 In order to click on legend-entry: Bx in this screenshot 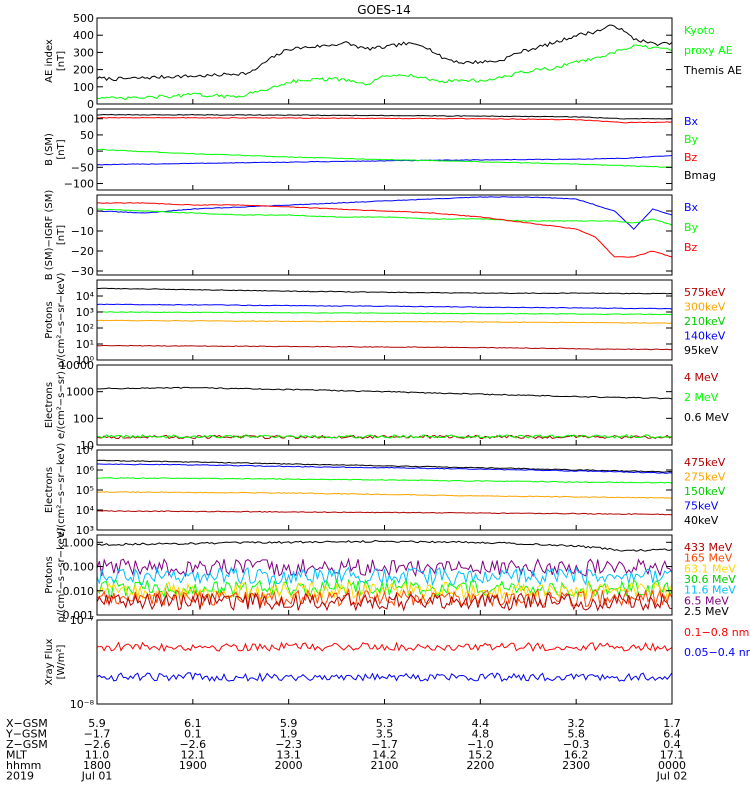, I will do `click(691, 207)`.